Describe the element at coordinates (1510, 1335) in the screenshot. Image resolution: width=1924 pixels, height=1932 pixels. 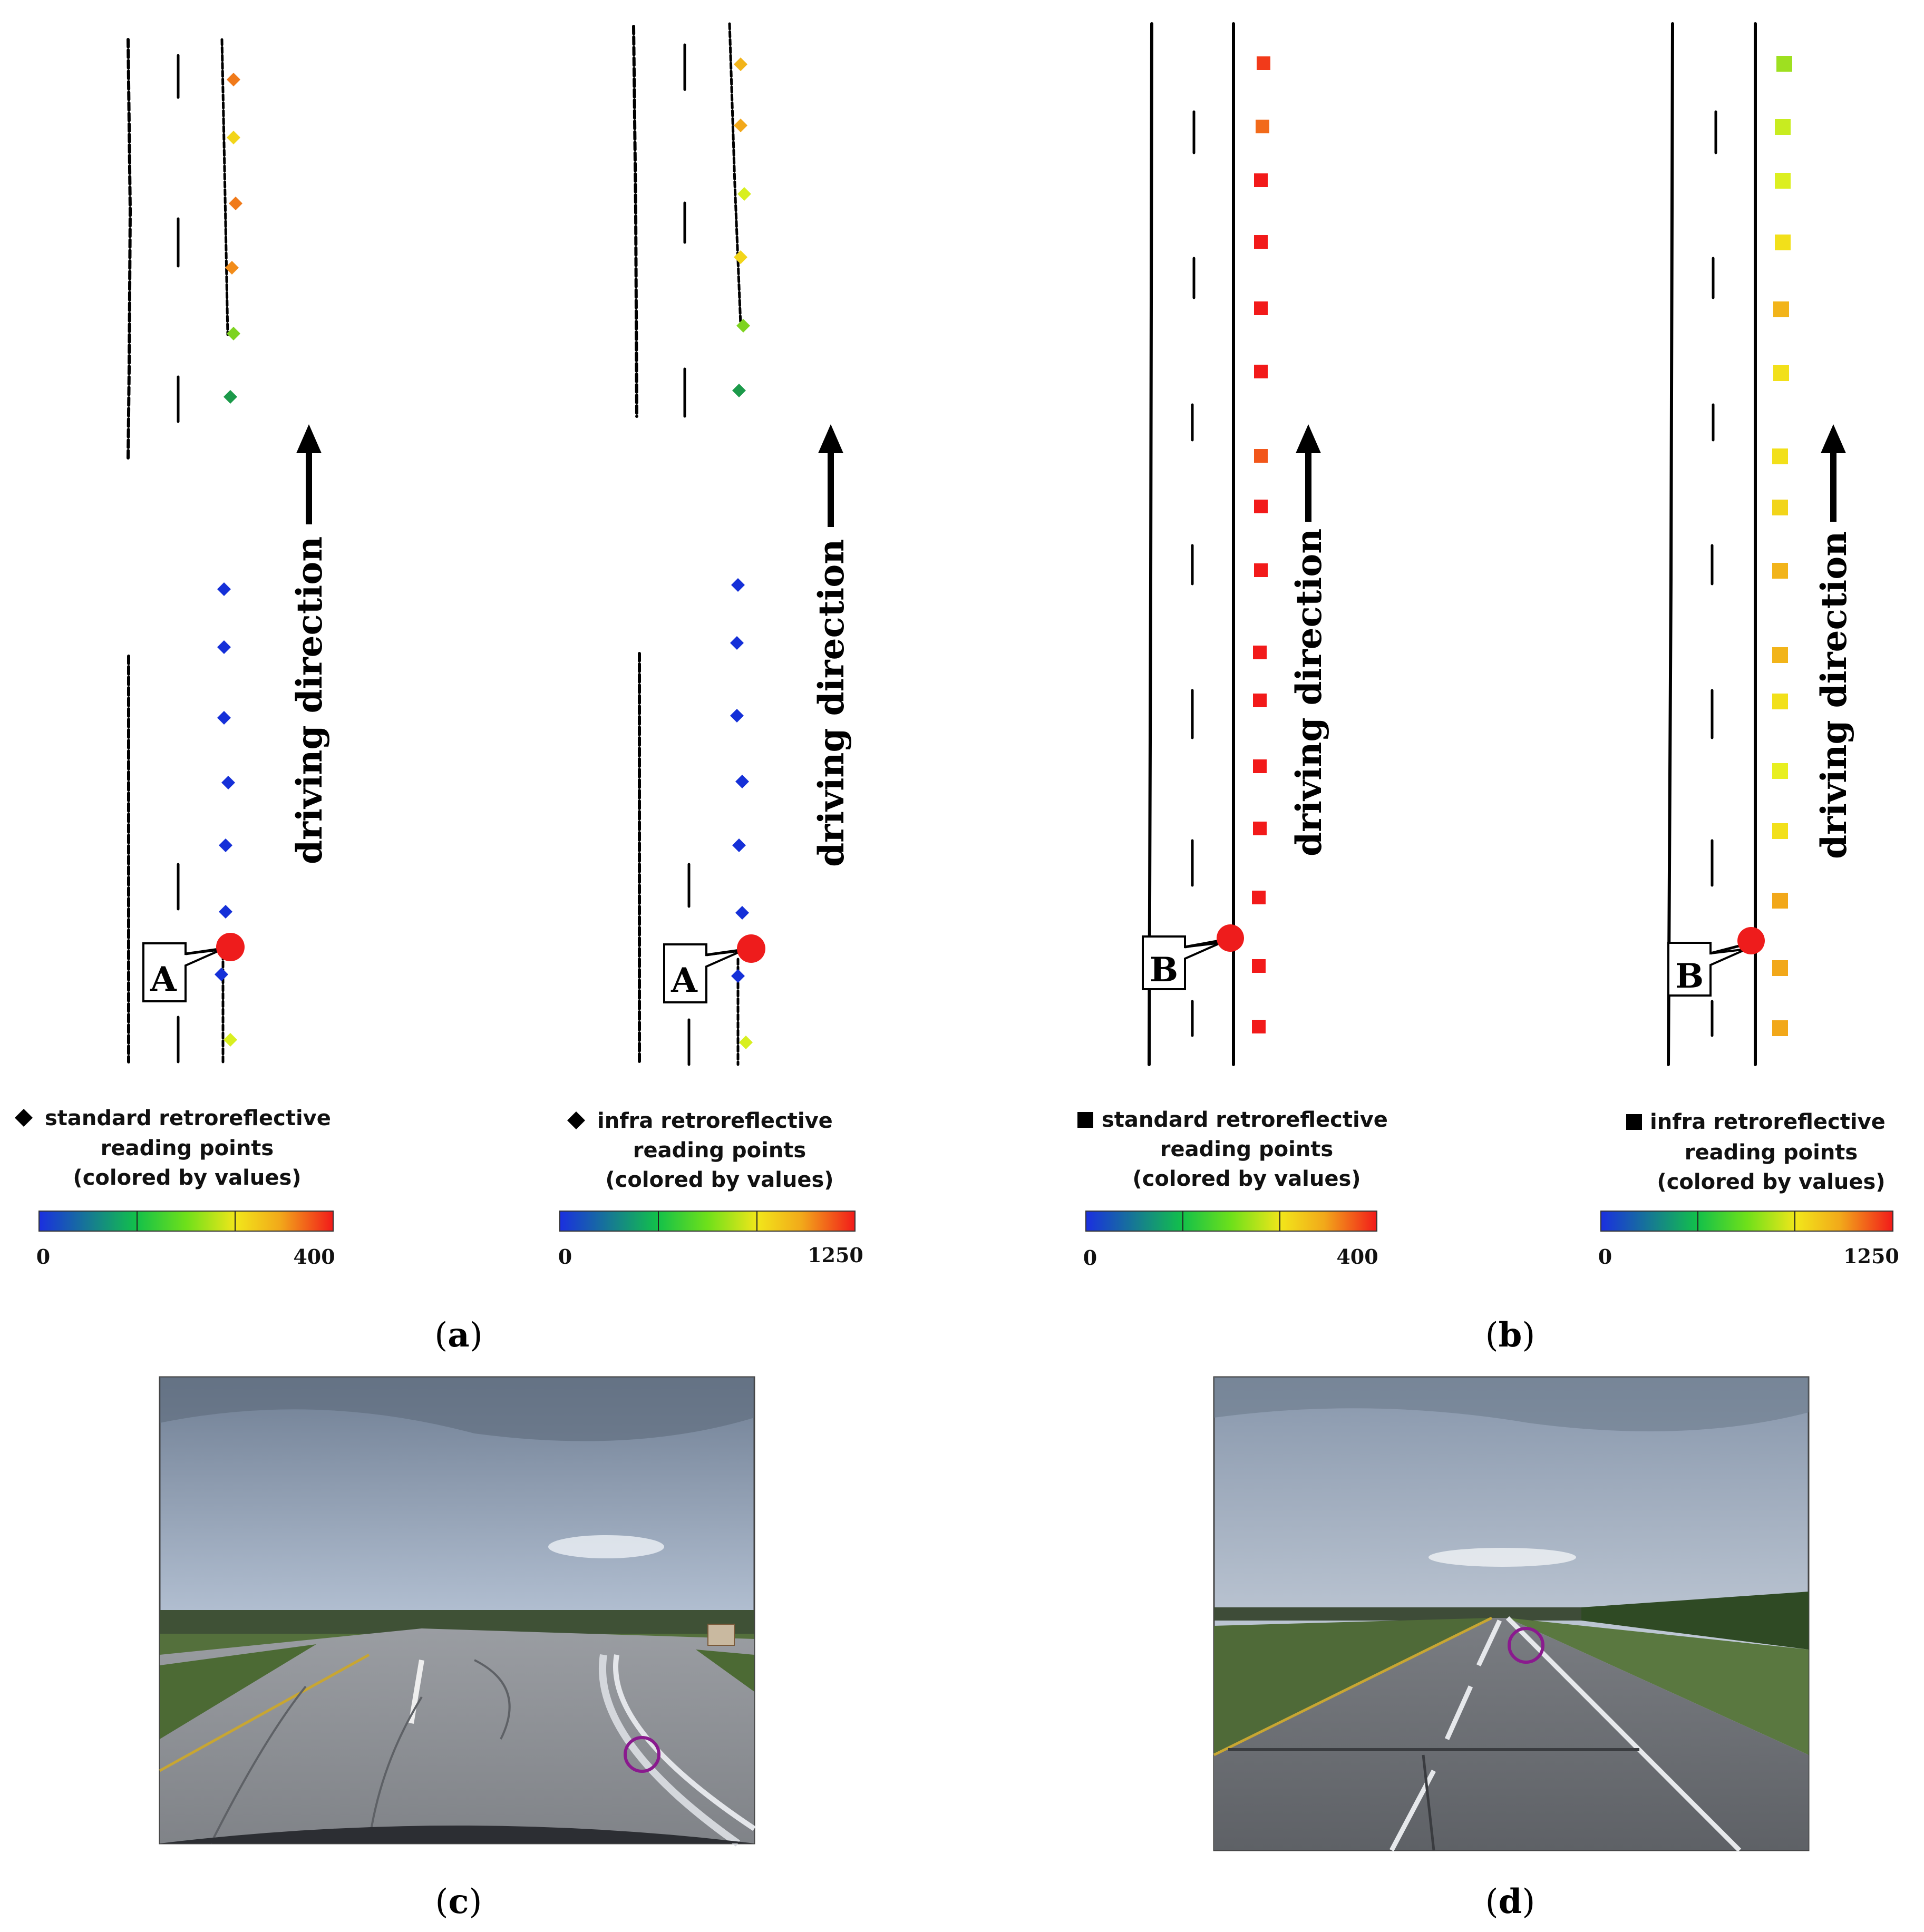
I see `caption-letter: b` at that location.